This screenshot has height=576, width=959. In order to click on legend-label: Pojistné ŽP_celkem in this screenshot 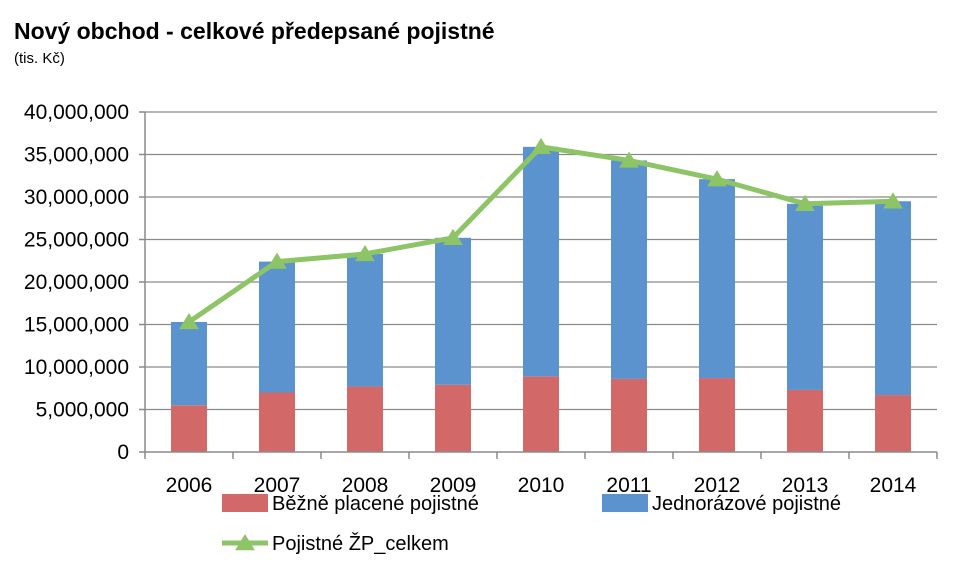, I will do `click(360, 543)`.